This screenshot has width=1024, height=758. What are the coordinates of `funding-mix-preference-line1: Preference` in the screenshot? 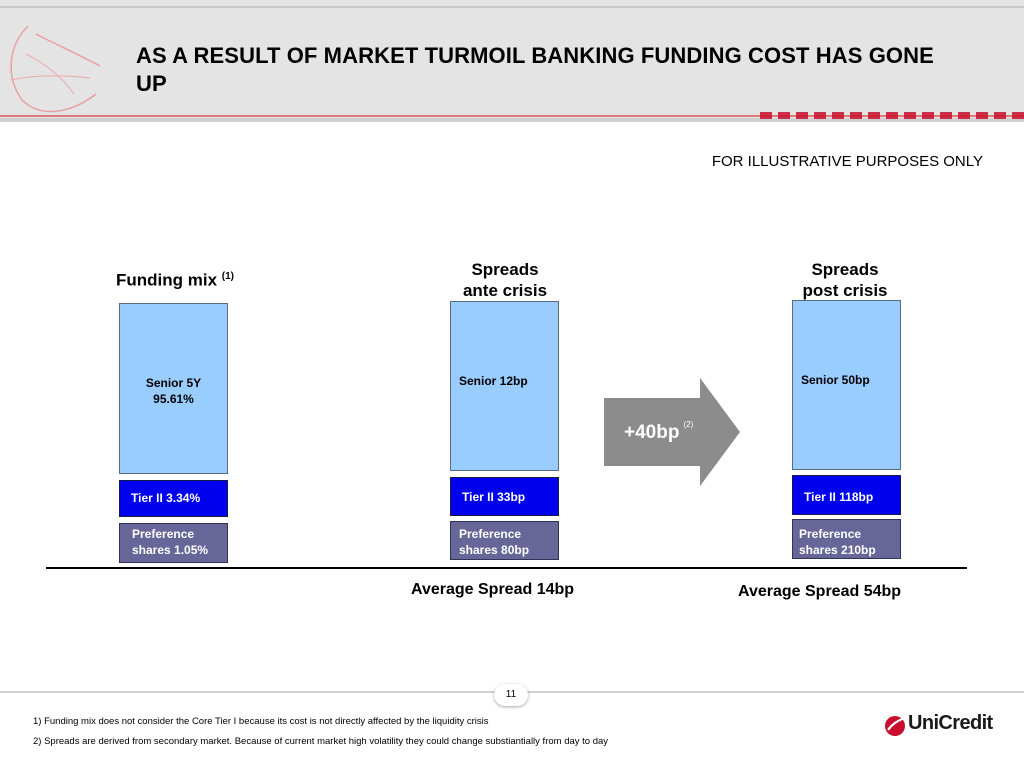 It's located at (163, 534).